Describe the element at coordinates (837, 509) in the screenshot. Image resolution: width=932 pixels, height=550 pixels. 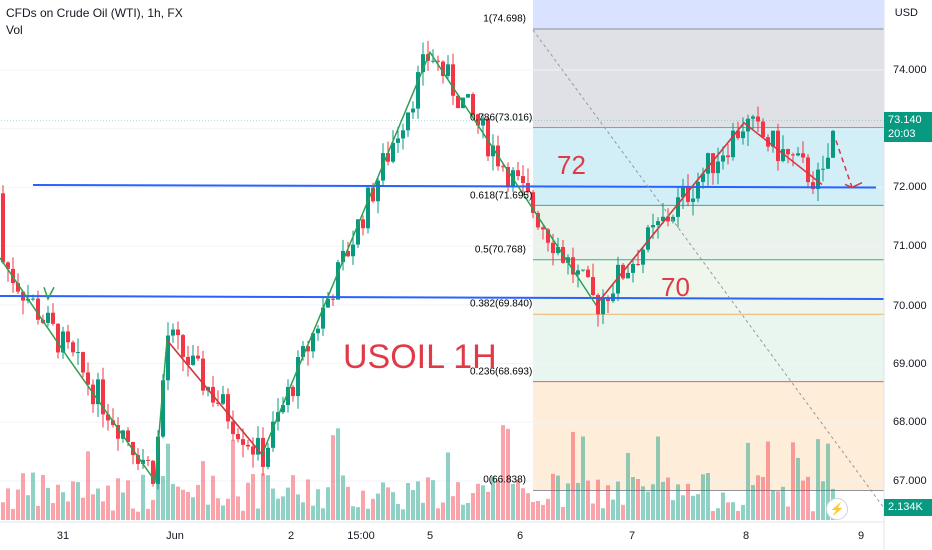
I see `lightning-icon: ⚡` at that location.